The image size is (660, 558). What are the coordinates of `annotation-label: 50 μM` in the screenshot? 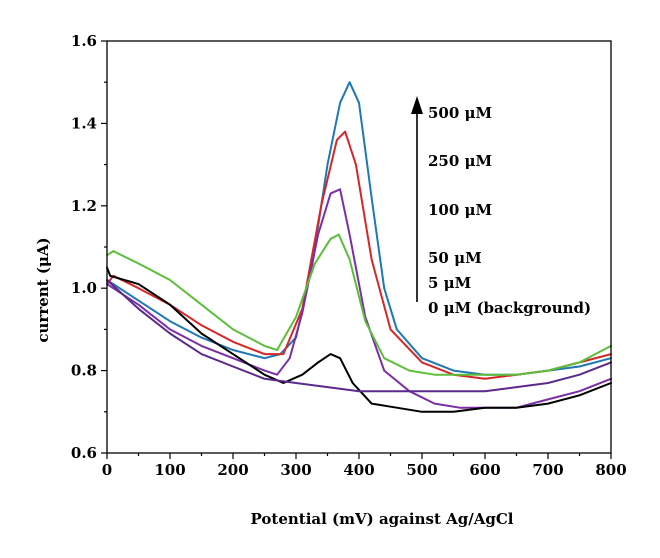 It's located at (455, 258).